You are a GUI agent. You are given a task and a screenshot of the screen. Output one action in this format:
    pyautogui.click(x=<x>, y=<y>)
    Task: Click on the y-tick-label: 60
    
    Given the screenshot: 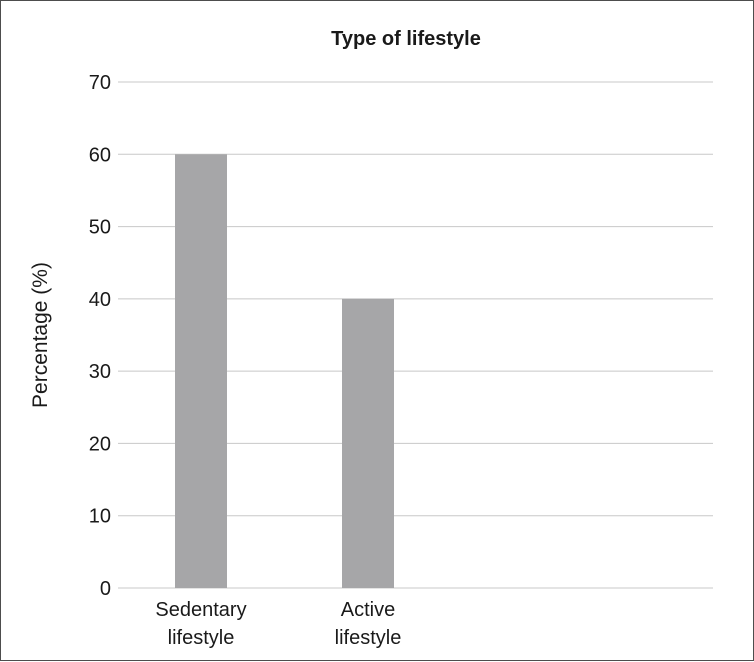 What is the action you would take?
    pyautogui.click(x=100, y=155)
    